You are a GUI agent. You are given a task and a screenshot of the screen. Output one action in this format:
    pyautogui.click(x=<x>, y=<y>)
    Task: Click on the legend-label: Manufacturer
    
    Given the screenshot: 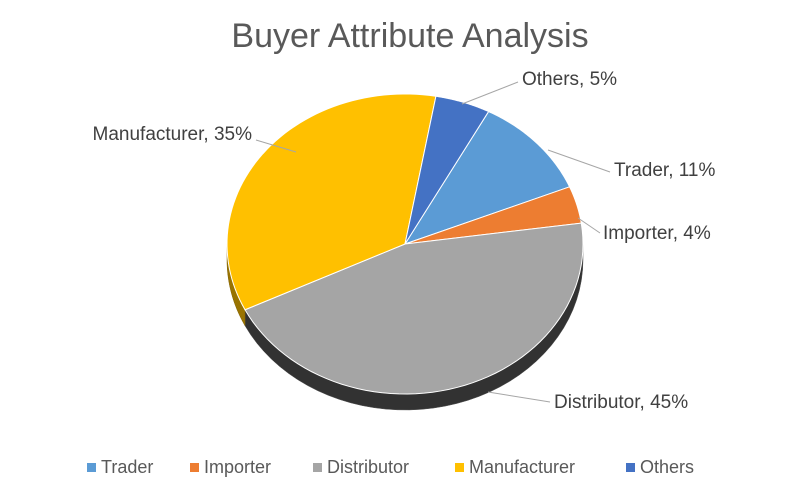 What is the action you would take?
    pyautogui.click(x=522, y=467)
    